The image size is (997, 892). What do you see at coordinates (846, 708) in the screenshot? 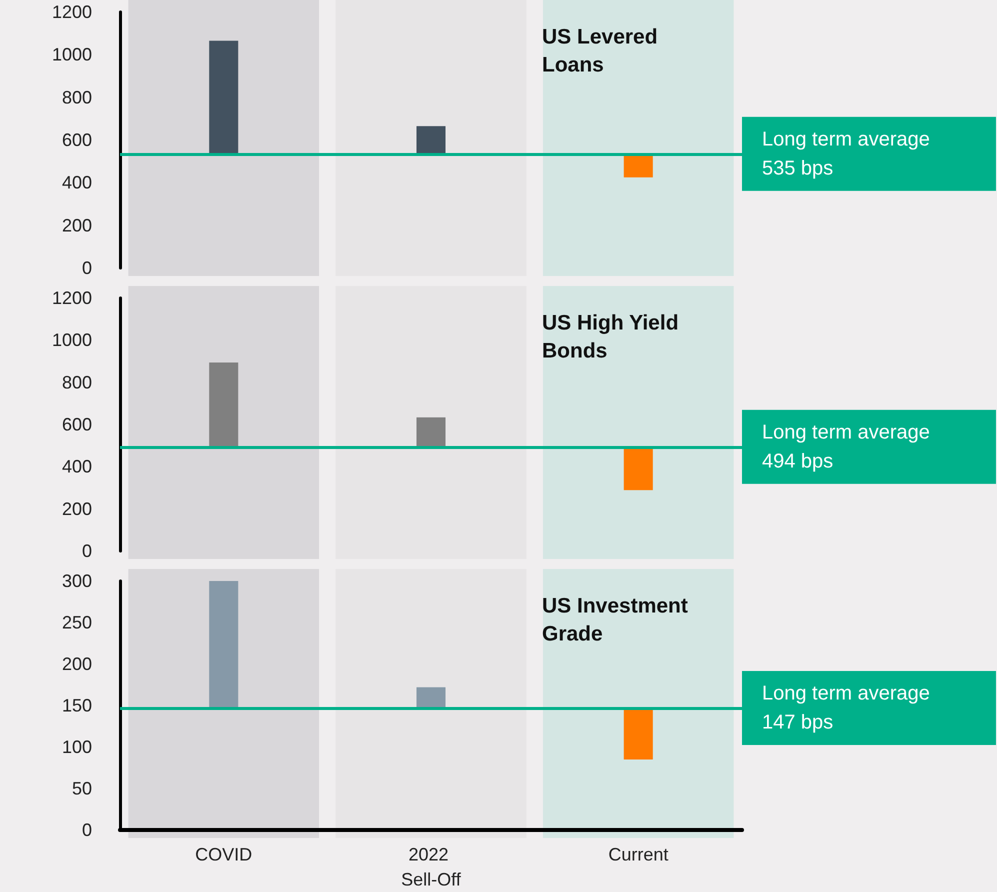
I see `ref-line-label: Long term average 147 bps` at bounding box center [846, 708].